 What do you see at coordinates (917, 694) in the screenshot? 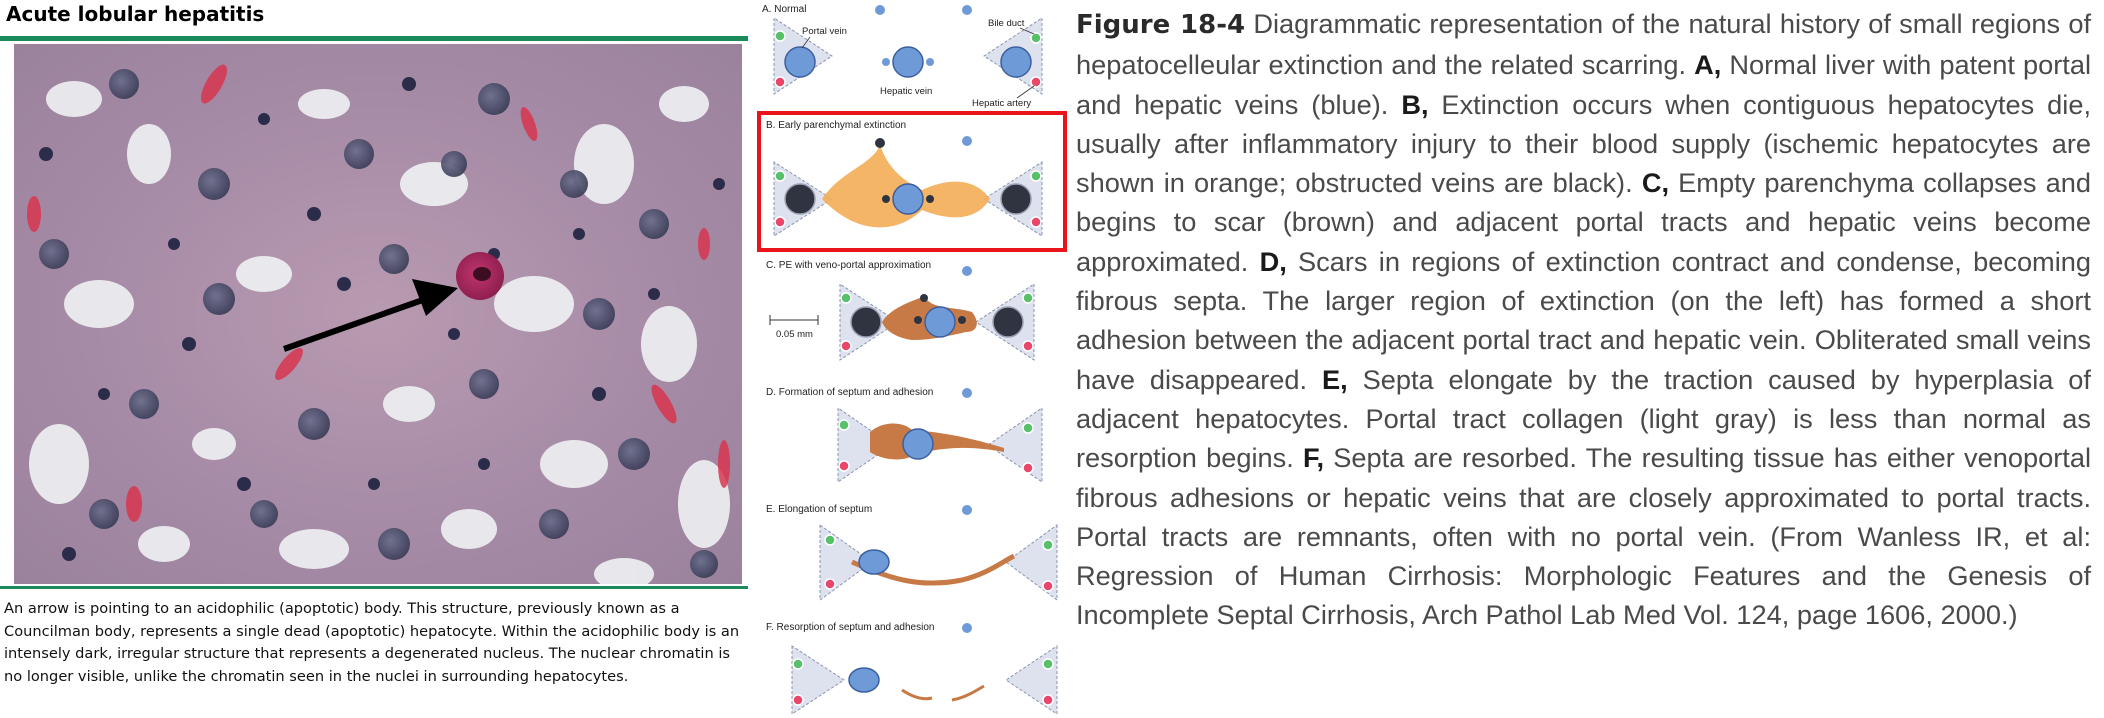
I see `septum-remnant-f` at bounding box center [917, 694].